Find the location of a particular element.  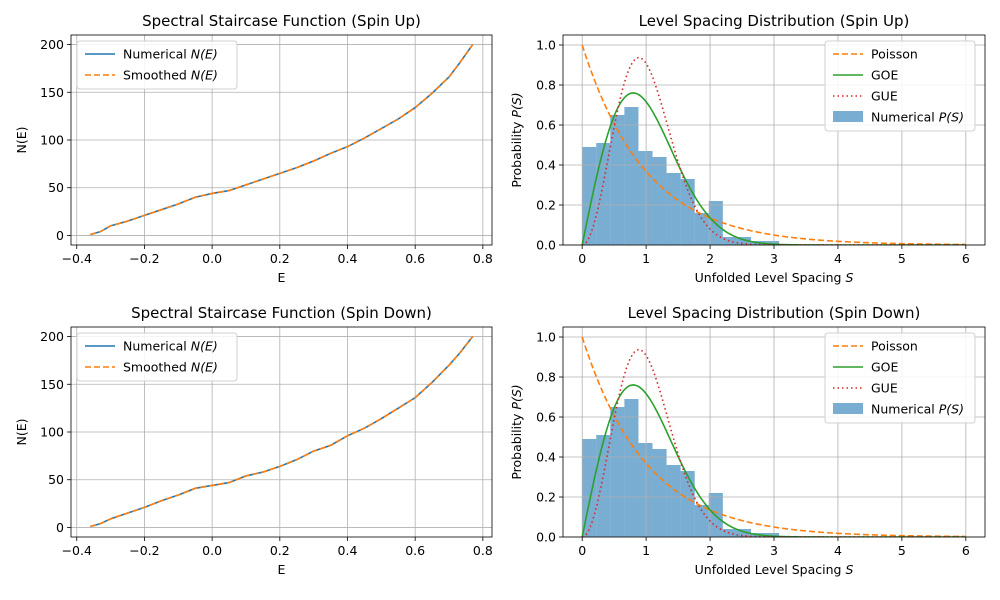

chart-title: Level Spacing Distribution (Spin Down) is located at coordinates (774, 313).